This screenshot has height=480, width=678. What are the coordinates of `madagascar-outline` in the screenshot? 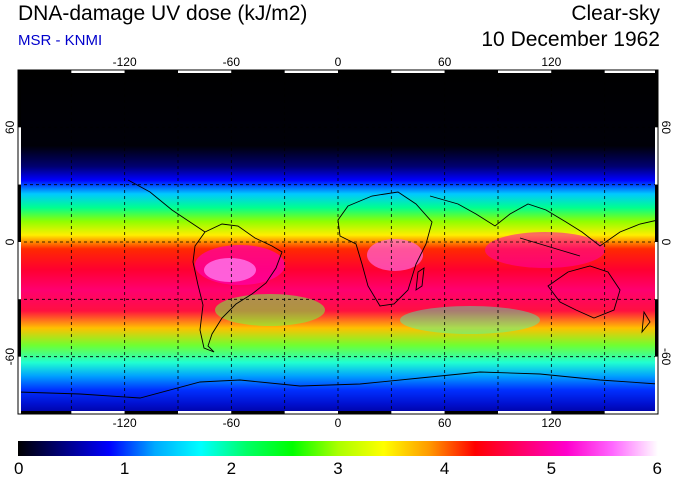 It's located at (420, 279).